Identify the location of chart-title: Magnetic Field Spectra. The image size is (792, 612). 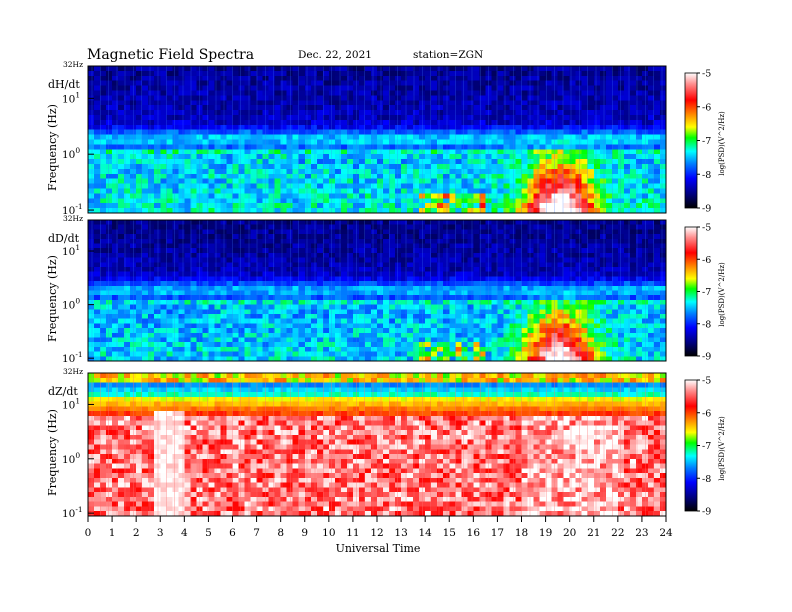
(170, 55).